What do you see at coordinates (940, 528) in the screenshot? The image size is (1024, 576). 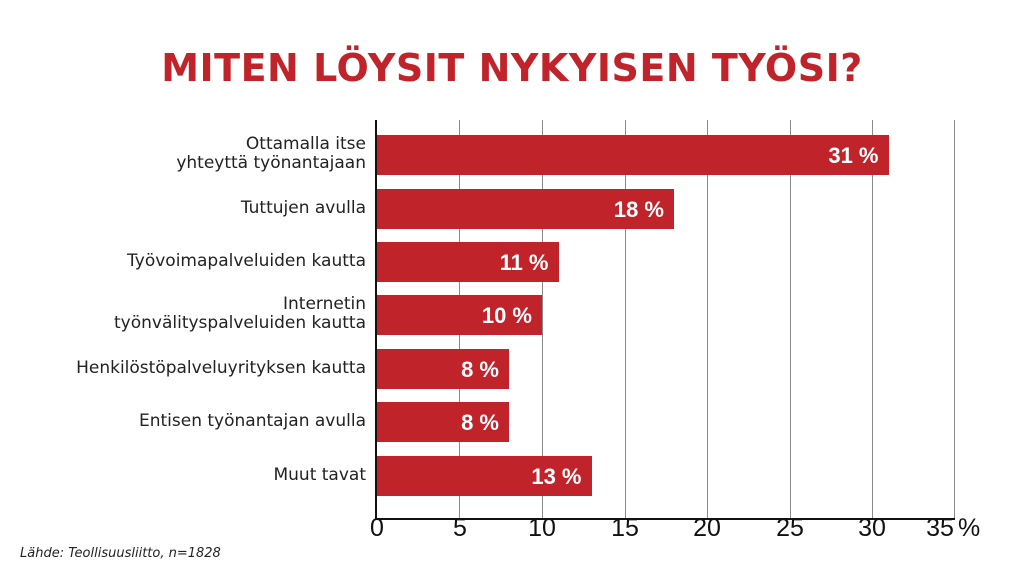 I see `x-tick-label: 35` at bounding box center [940, 528].